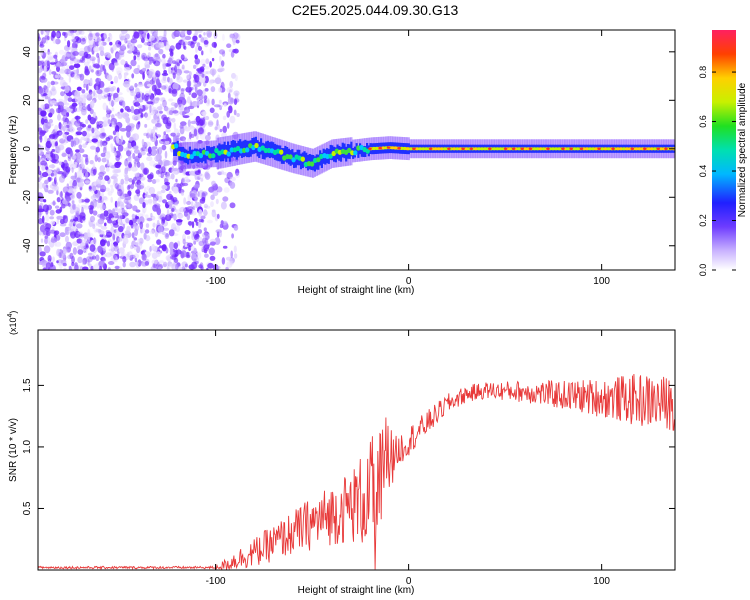 This screenshot has width=750, height=600. Describe the element at coordinates (27, 100) in the screenshot. I see `y-tick-label: 20` at that location.